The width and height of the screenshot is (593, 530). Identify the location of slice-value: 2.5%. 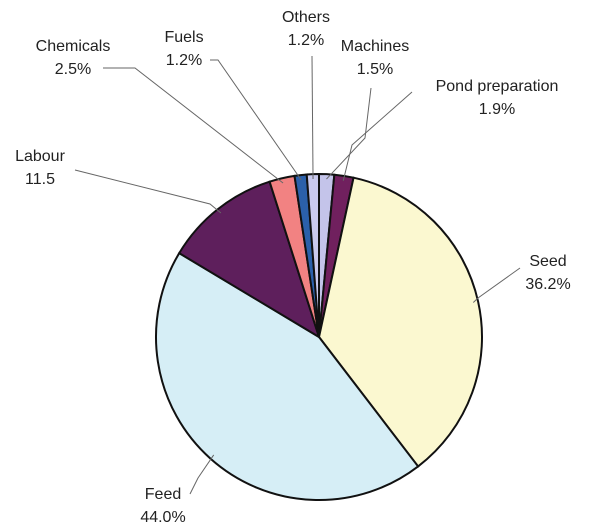
(73, 69).